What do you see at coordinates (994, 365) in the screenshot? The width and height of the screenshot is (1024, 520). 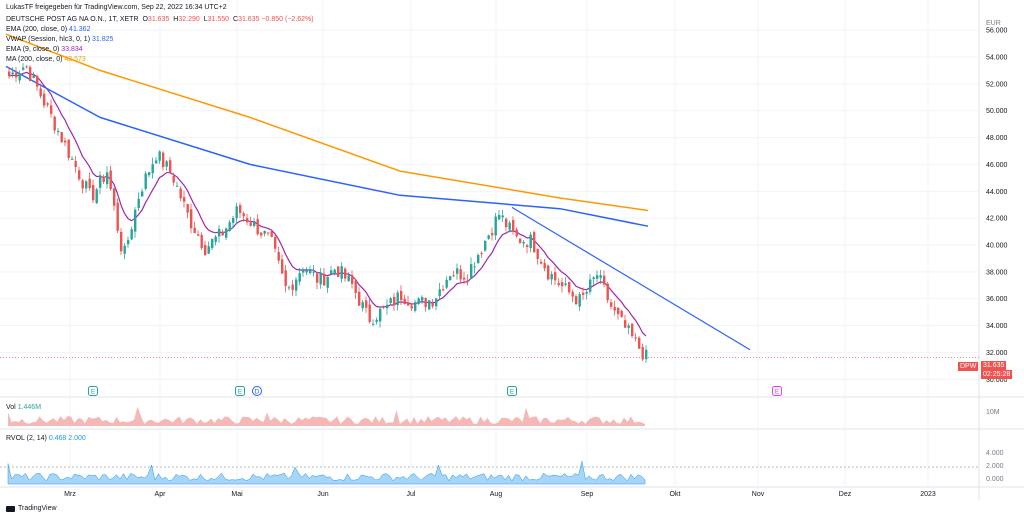 I see `last-price-tag: 31.635` at bounding box center [994, 365].